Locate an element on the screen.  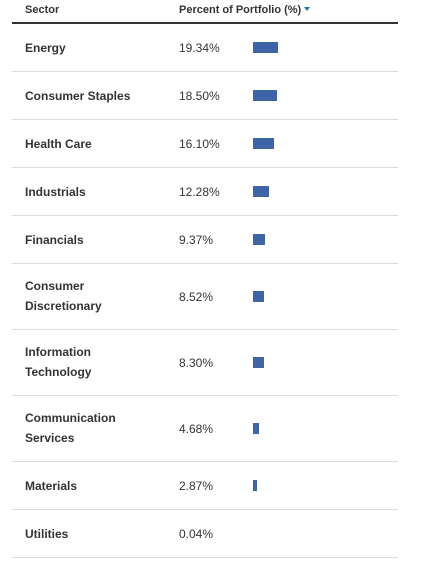
table-row: Industrials 12.28% is located at coordinates (205, 192).